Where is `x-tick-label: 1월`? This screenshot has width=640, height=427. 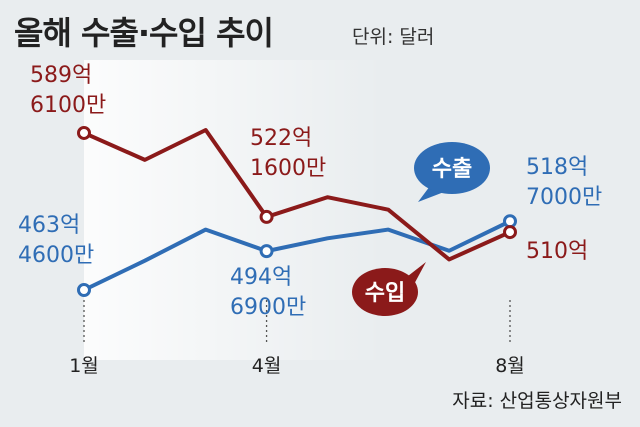
x-tick-label: 1월 is located at coordinates (84, 366).